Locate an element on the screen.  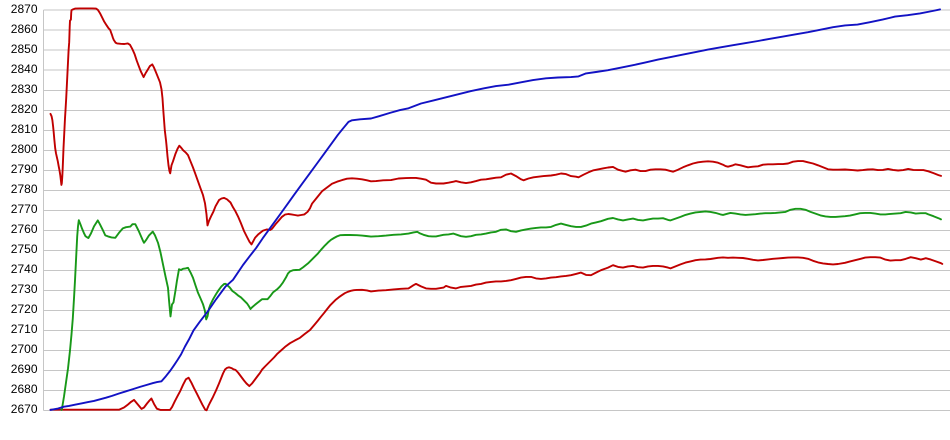
svg-text: 2860 is located at coordinates (24, 29).